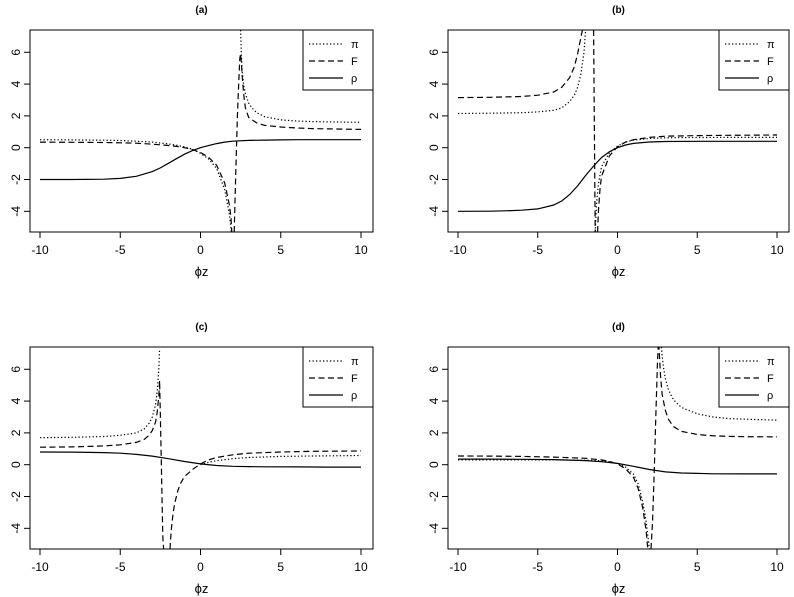 This screenshot has height=597, width=794. What do you see at coordinates (618, 10) in the screenshot?
I see `panel-title: (b)` at bounding box center [618, 10].